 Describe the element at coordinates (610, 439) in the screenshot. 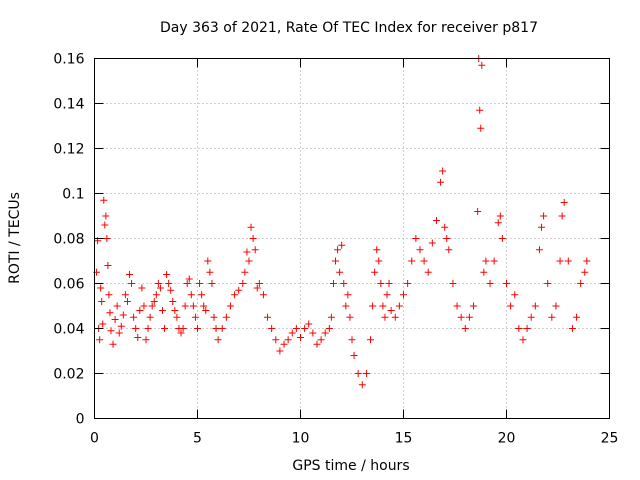

I see `x-tick-label: 25` at that location.